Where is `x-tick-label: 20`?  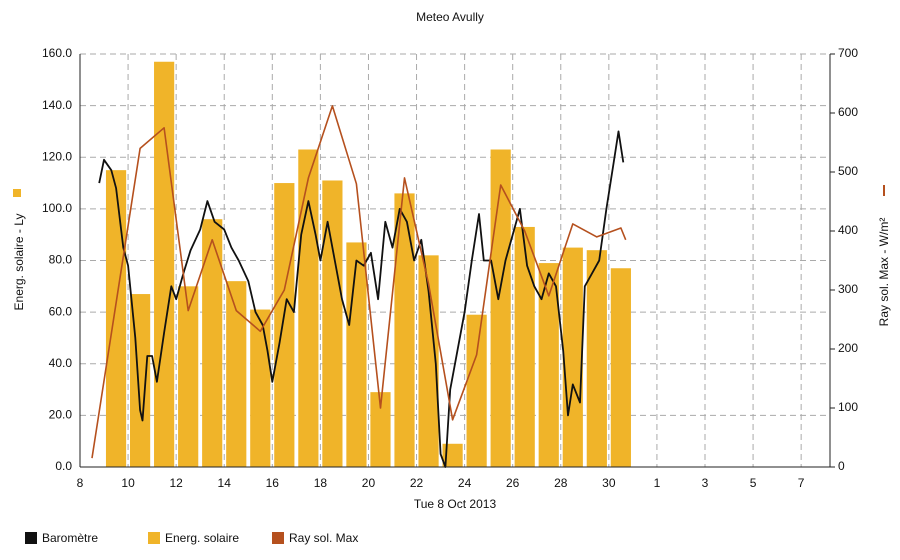
x-tick-label: 20 is located at coordinates (369, 483).